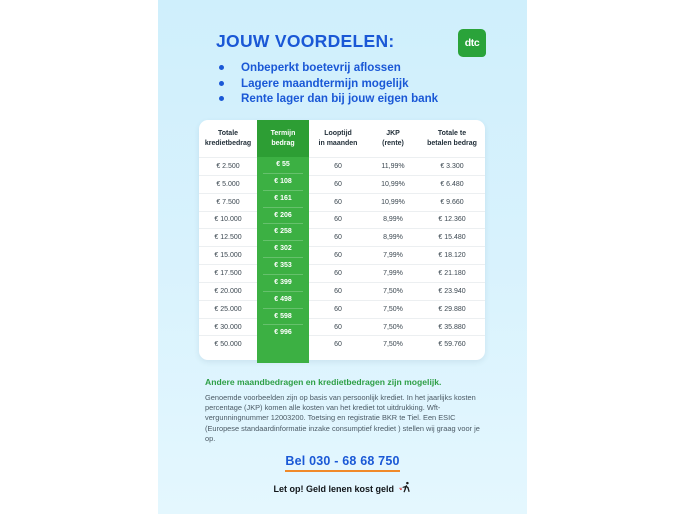 The height and width of the screenshot is (514, 685). I want to click on logo-text: dtc, so click(472, 43).